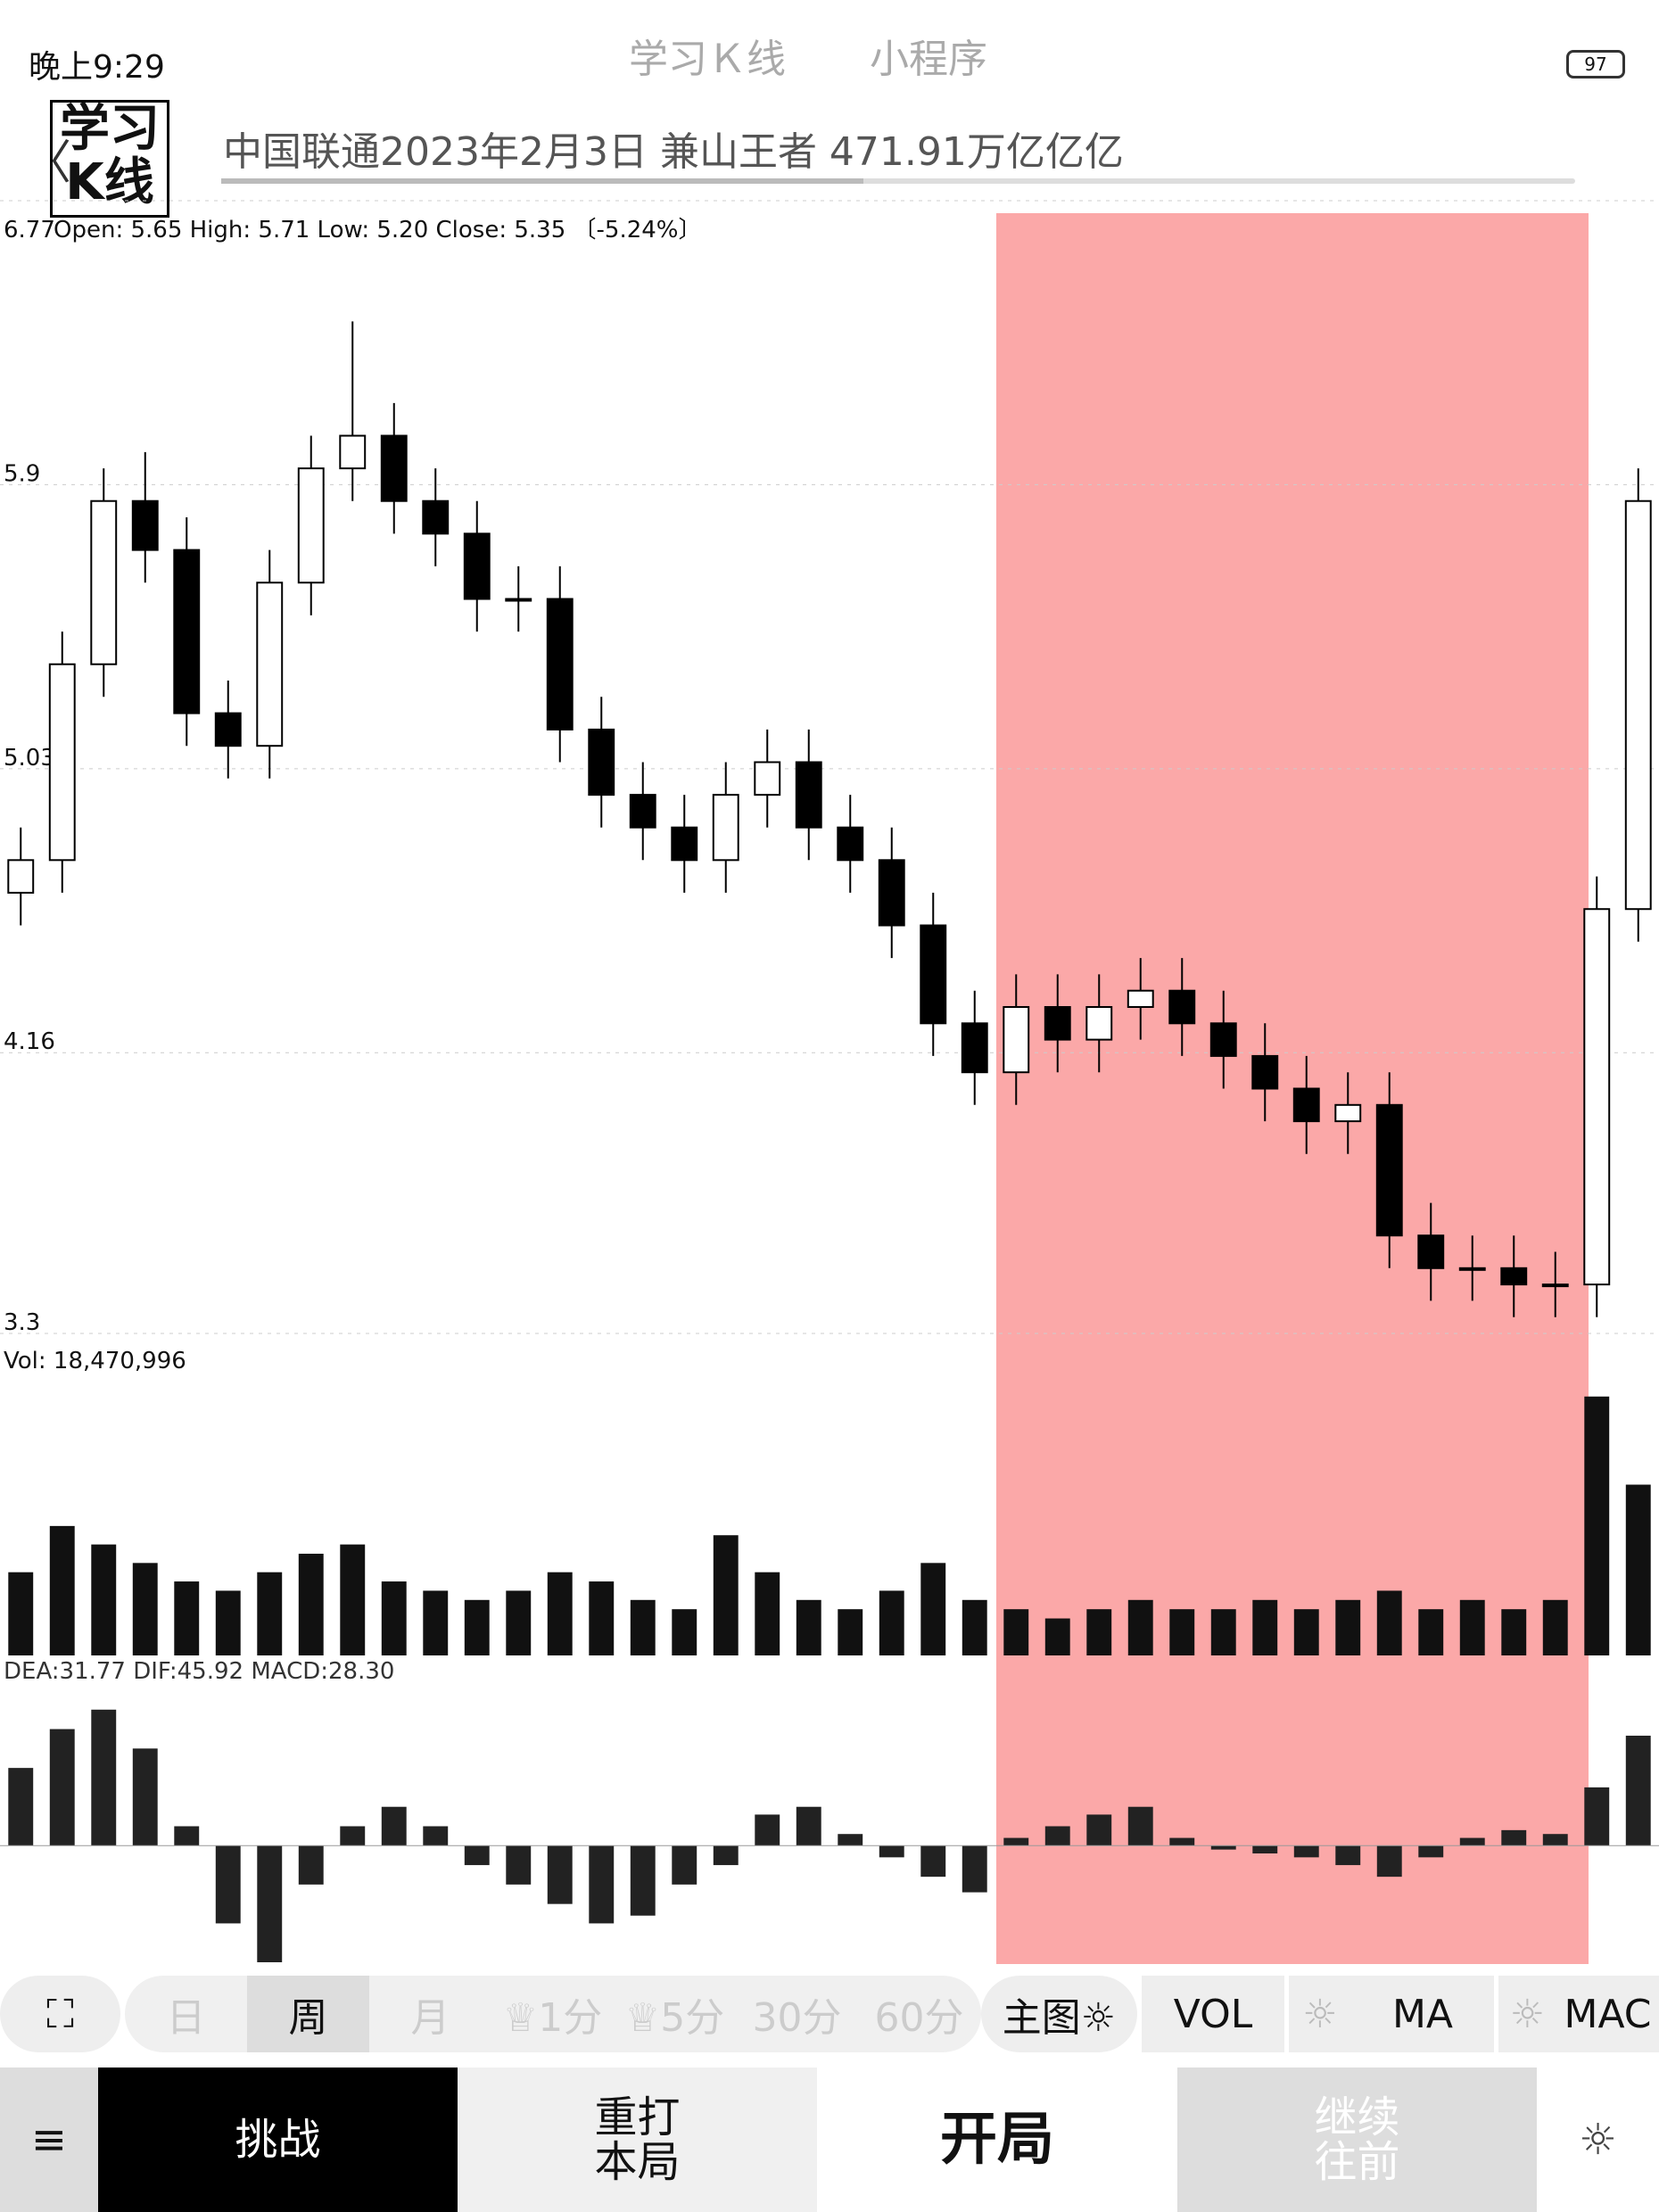 The image size is (1659, 2212). What do you see at coordinates (997, 2140) in the screenshot?
I see `start-button: 开局` at bounding box center [997, 2140].